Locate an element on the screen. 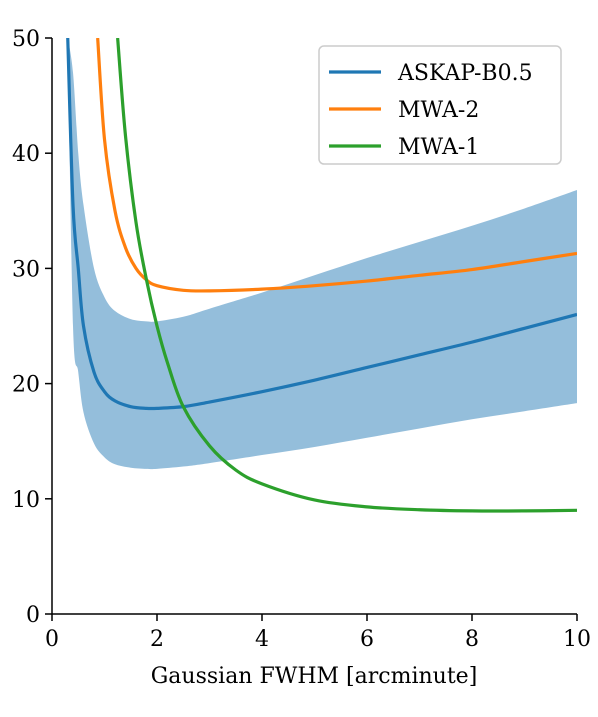 This screenshot has height=717, width=598. legend-label: MWA-2 is located at coordinates (438, 110).